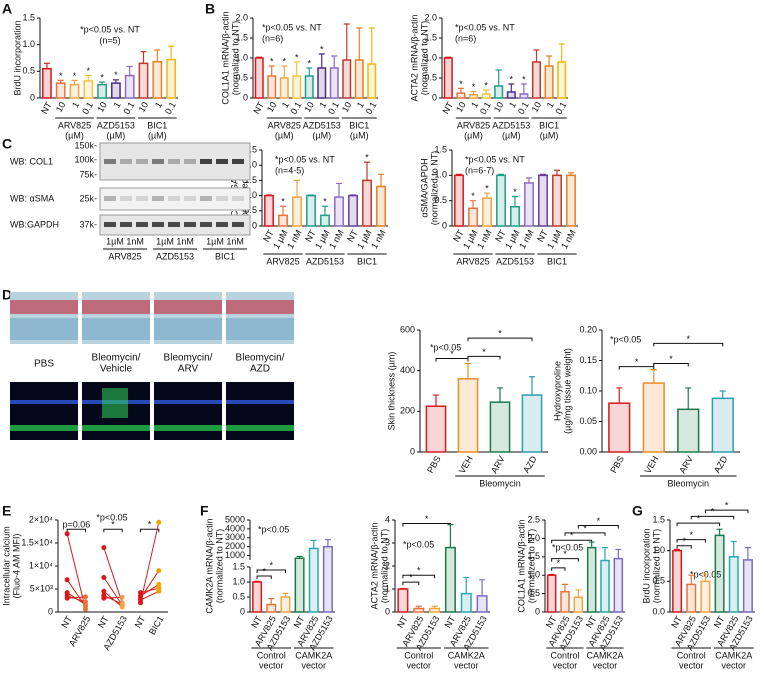 This screenshot has height=681, width=764. Describe the element at coordinates (472, 261) in the screenshot. I see `group-label: ARV825` at that location.